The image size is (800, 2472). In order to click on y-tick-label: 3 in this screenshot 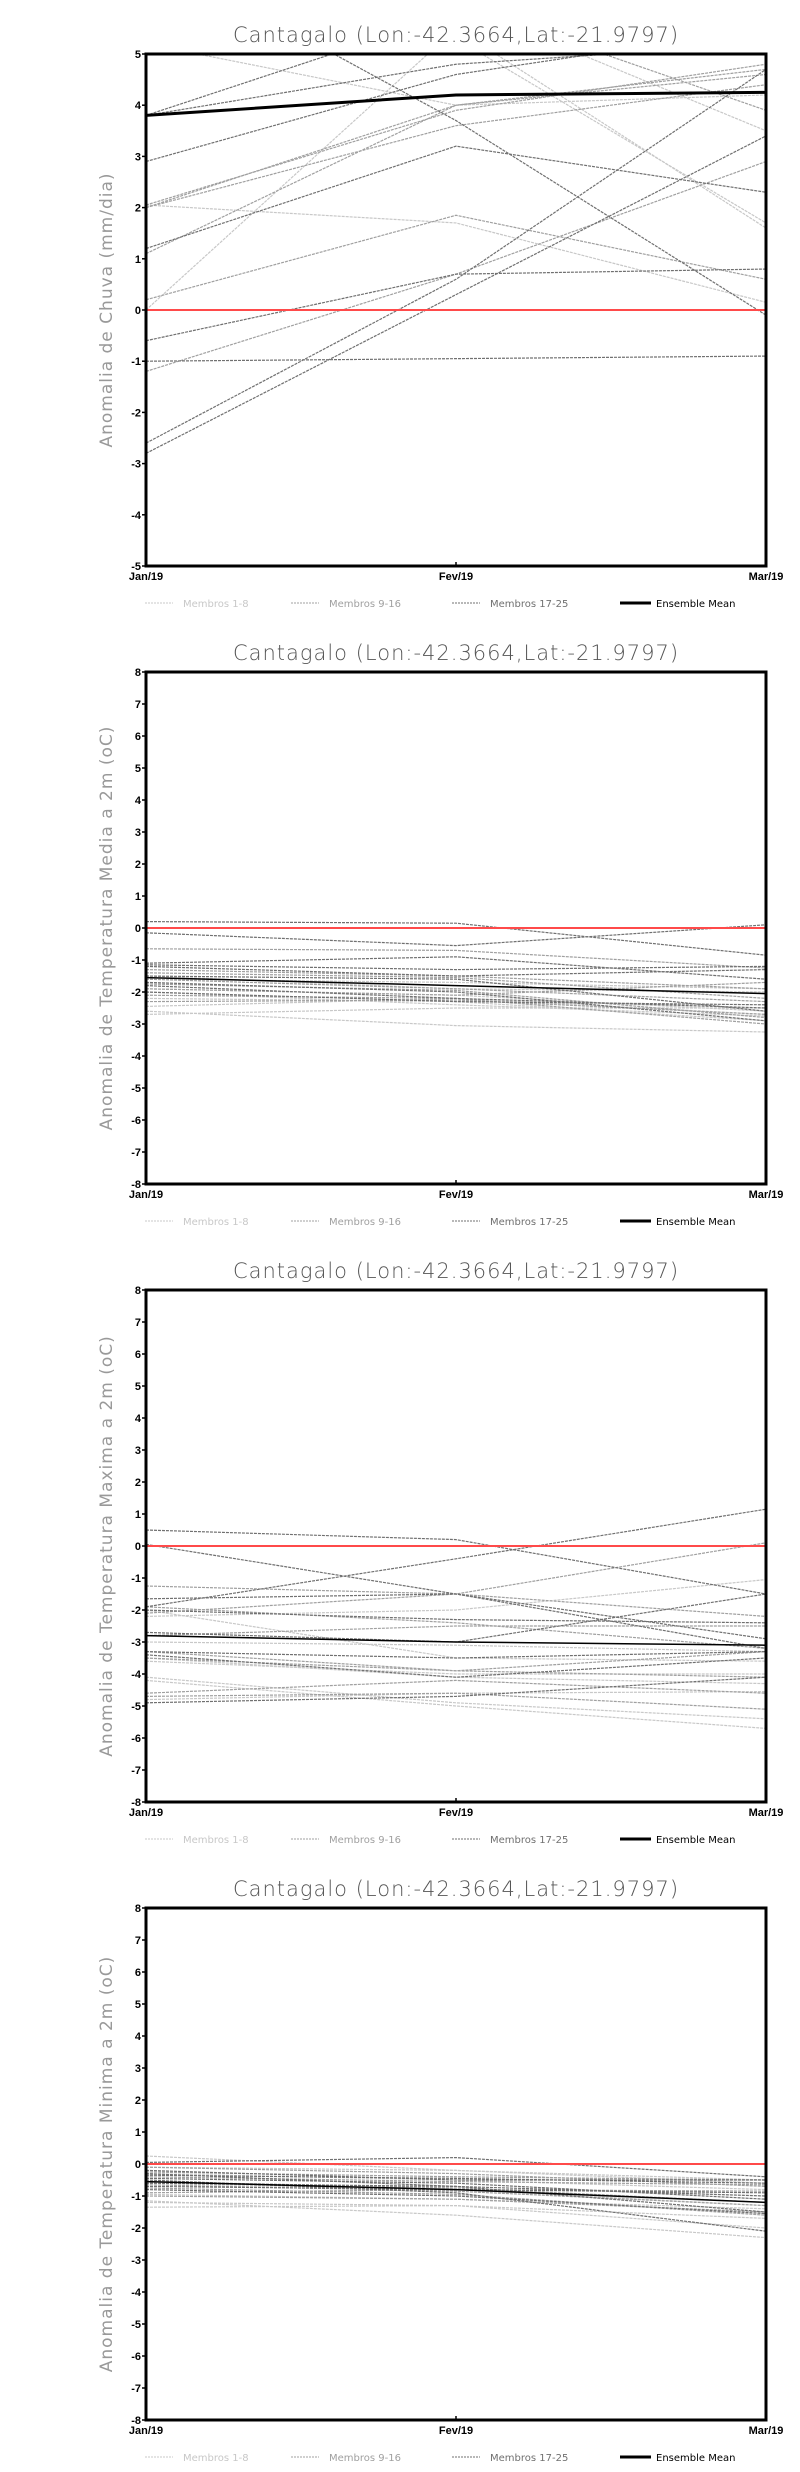, I will do `click(138, 833)`.